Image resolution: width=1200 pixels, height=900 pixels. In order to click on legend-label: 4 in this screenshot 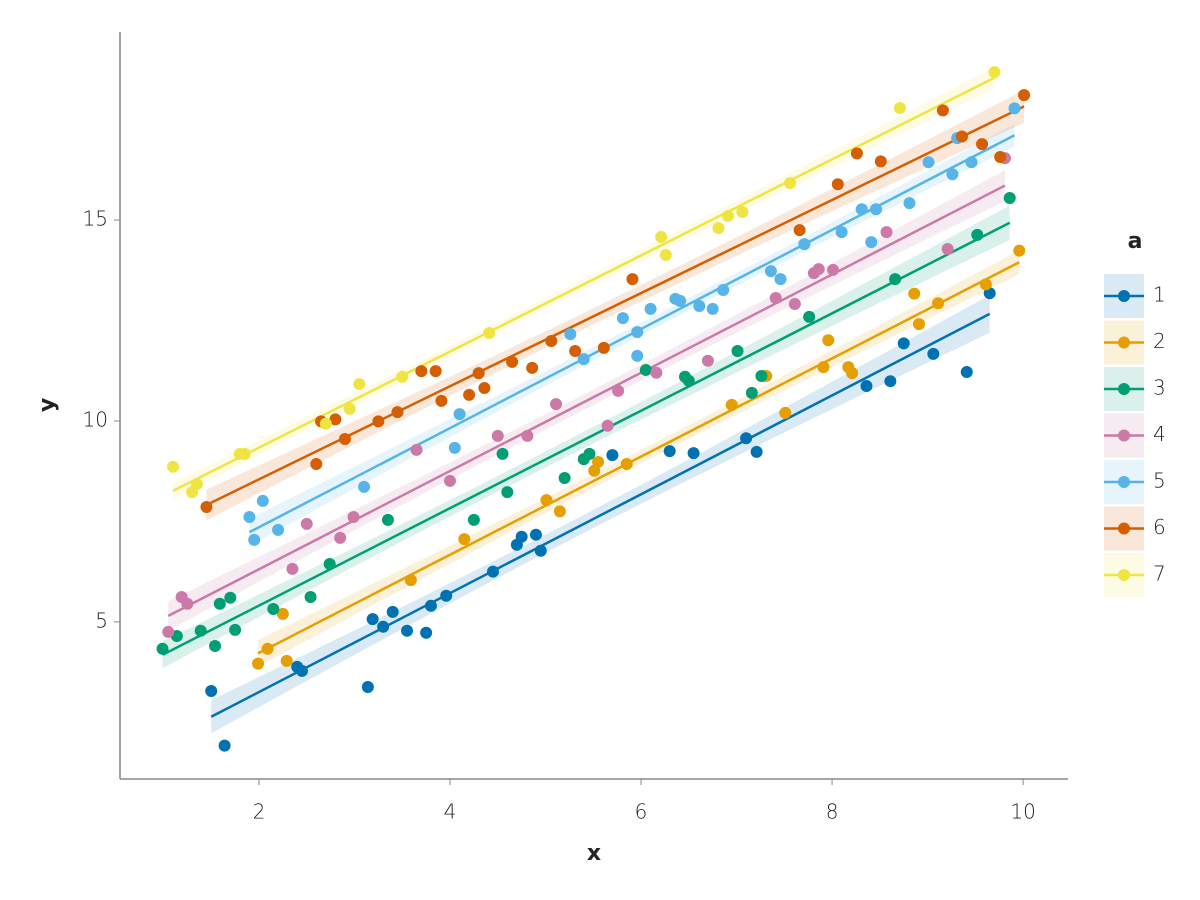, I will do `click(1159, 434)`.